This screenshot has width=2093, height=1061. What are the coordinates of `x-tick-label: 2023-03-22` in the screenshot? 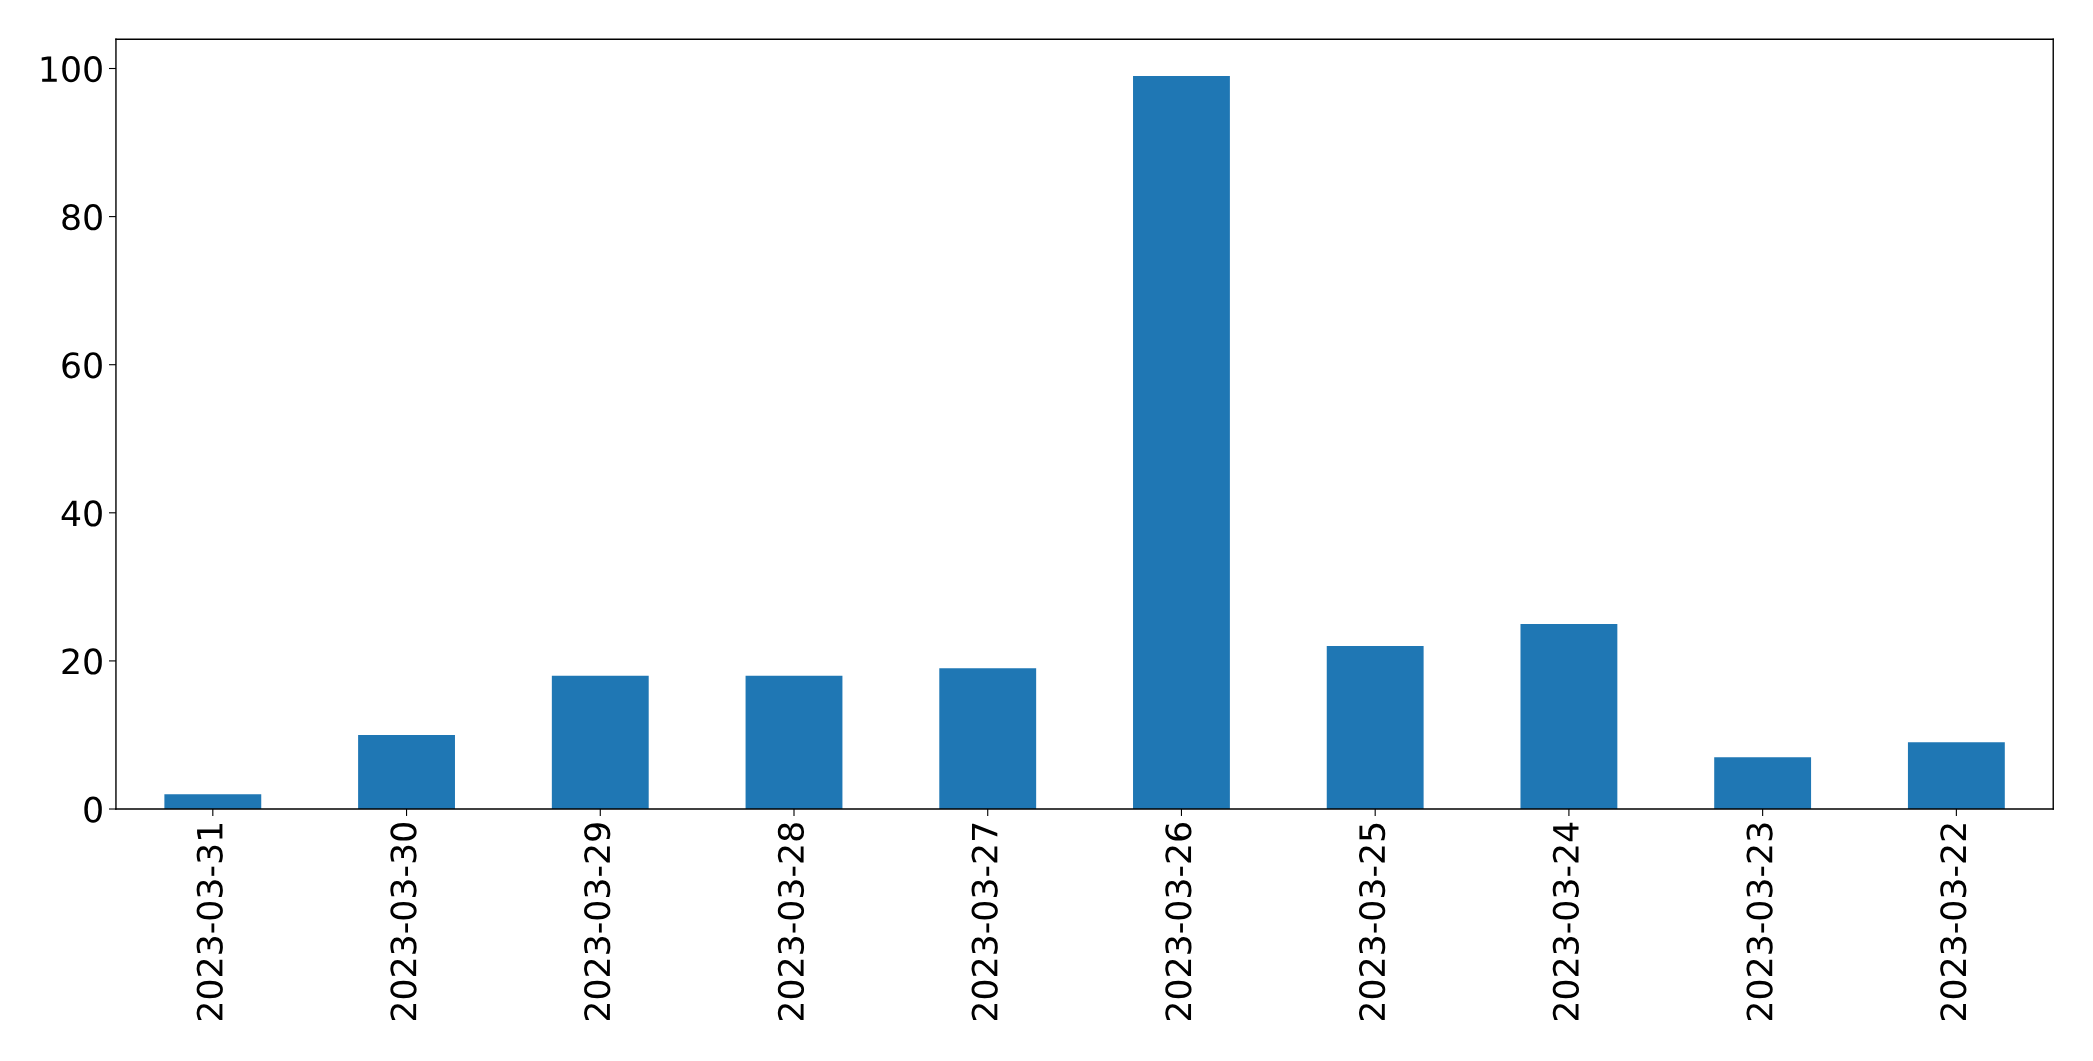 It's located at (1953, 922).